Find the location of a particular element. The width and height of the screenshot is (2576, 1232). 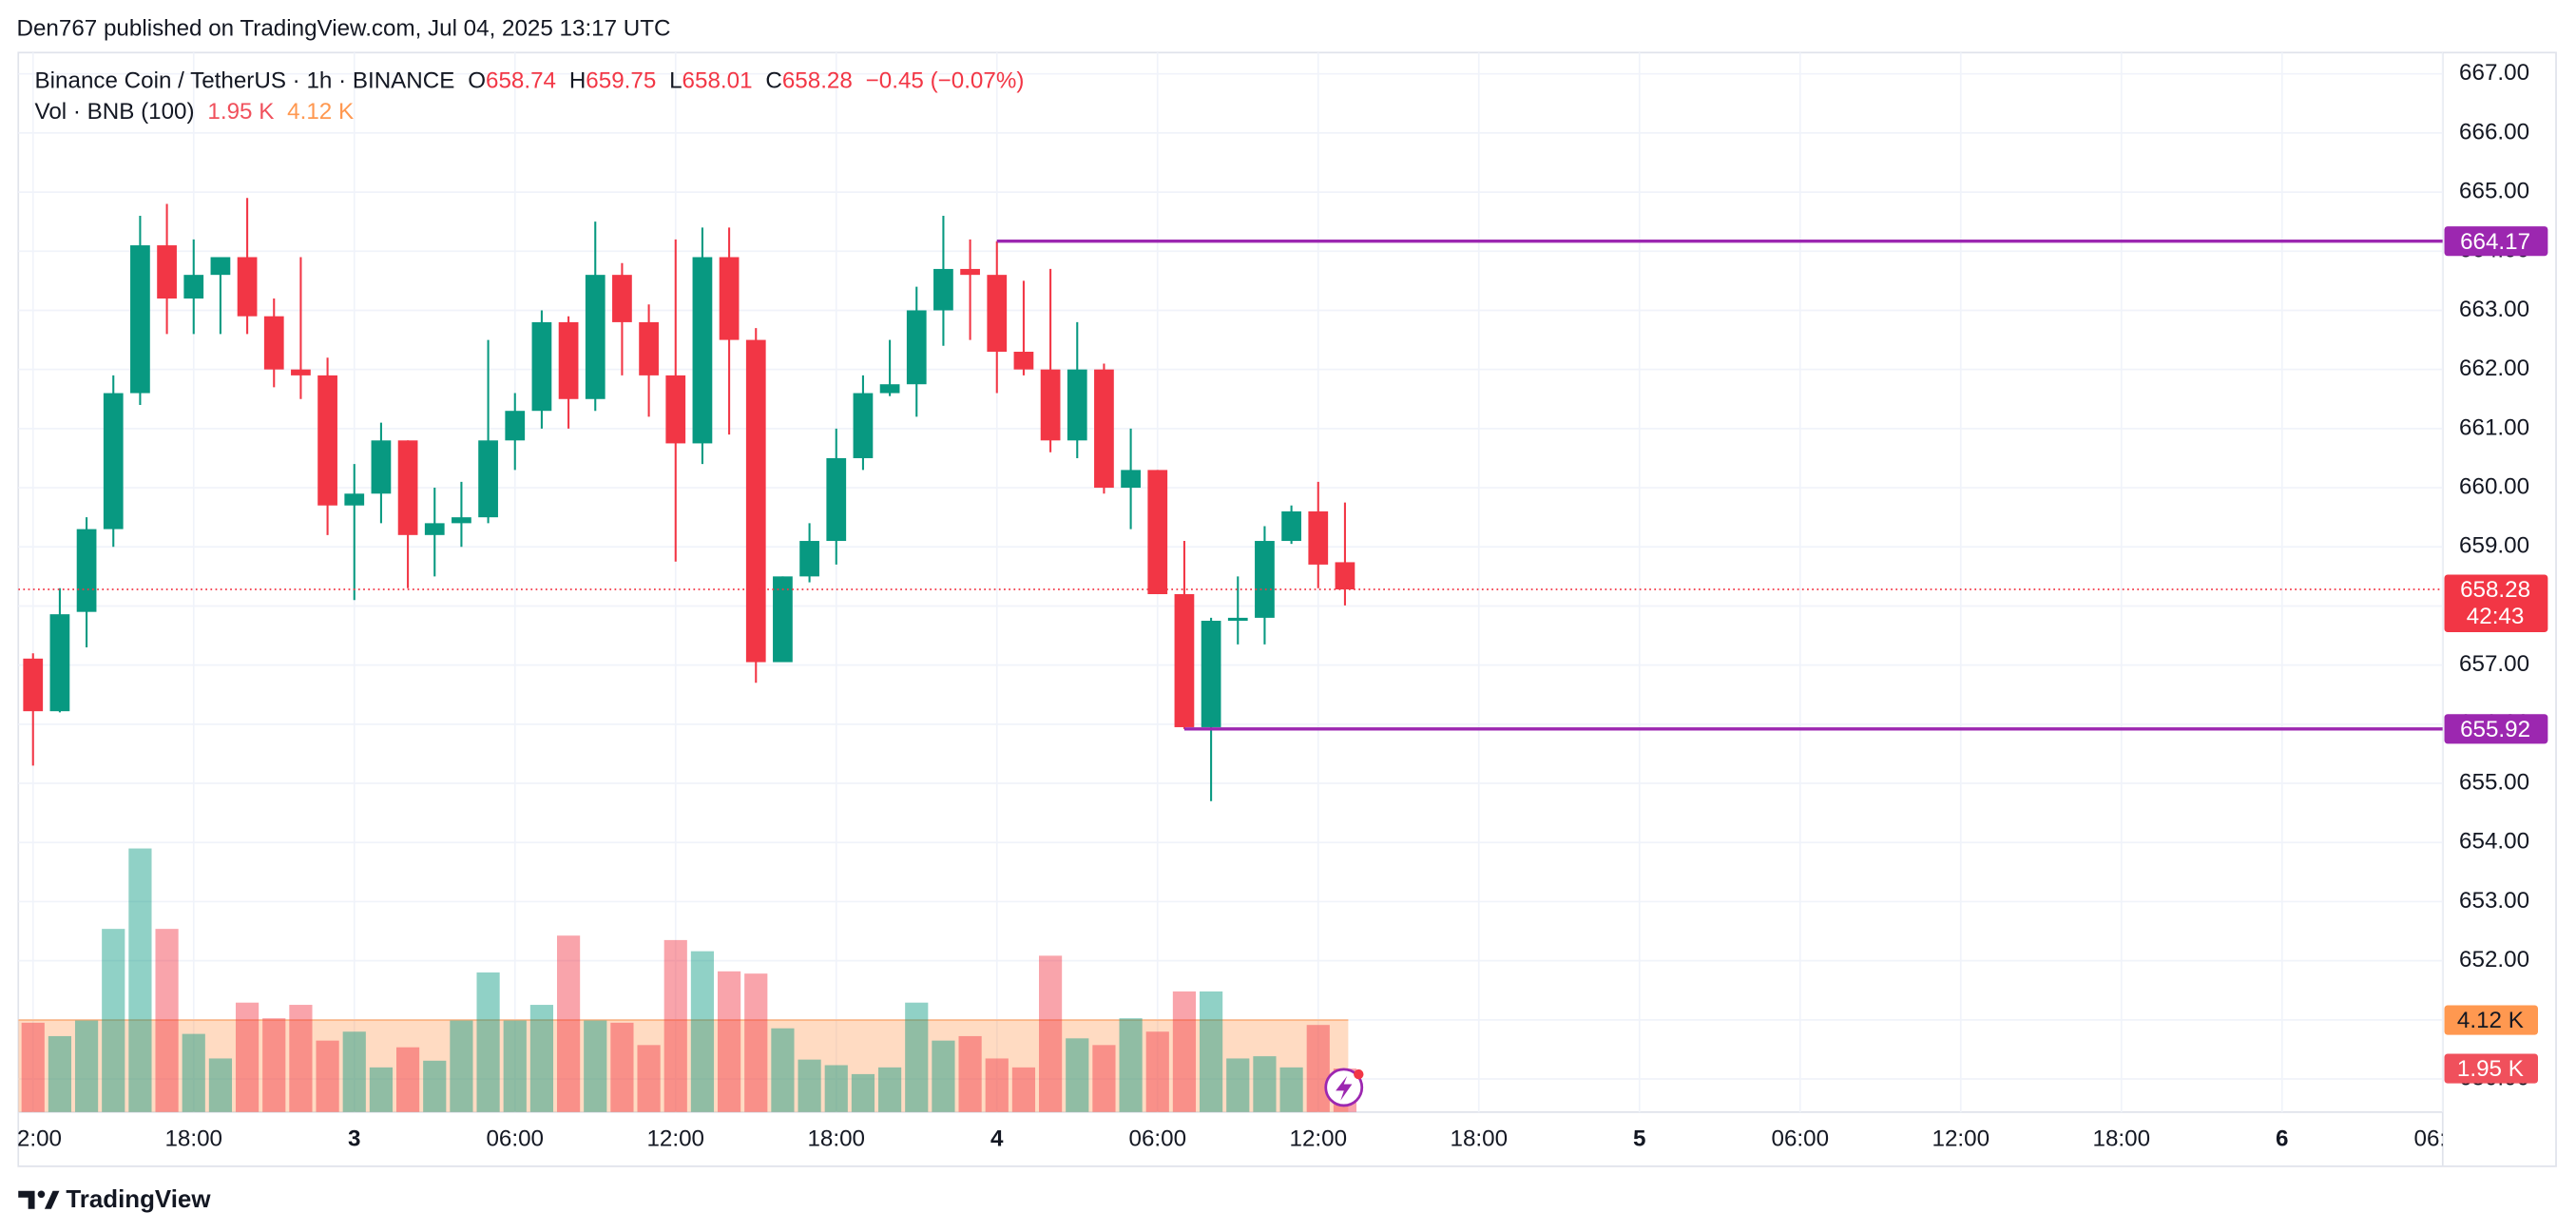

volume-pane is located at coordinates (687, 980).